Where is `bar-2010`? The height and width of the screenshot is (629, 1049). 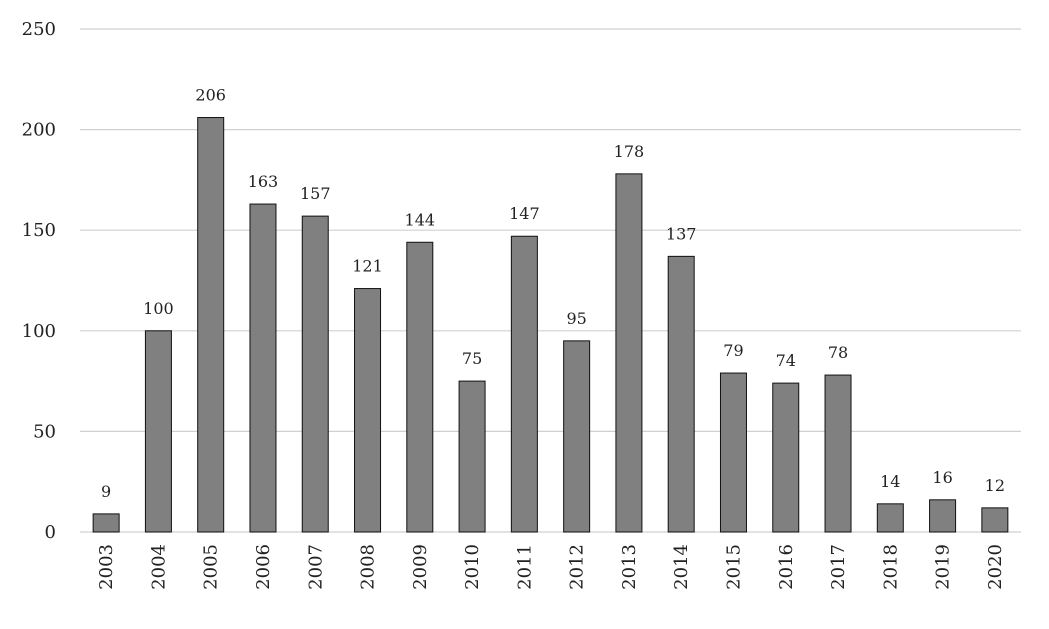
bar-2010 is located at coordinates (472, 456).